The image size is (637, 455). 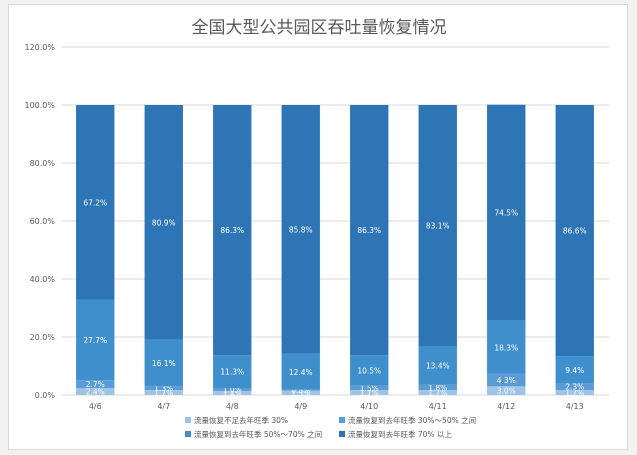 I want to click on data-label: 2.4%, so click(x=95, y=392).